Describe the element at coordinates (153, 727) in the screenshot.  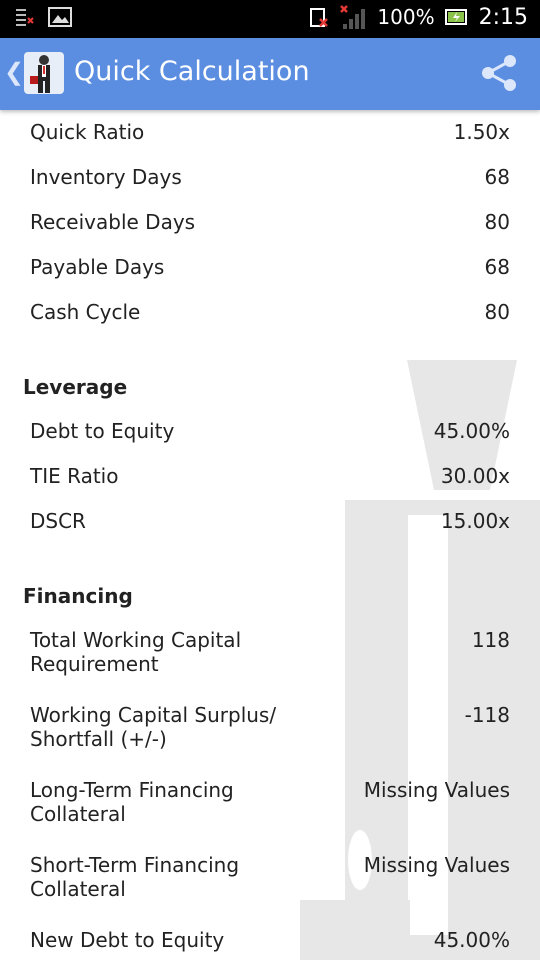
I see `row-label: Working Capital Surplus/ Shortfall (+/-)` at that location.